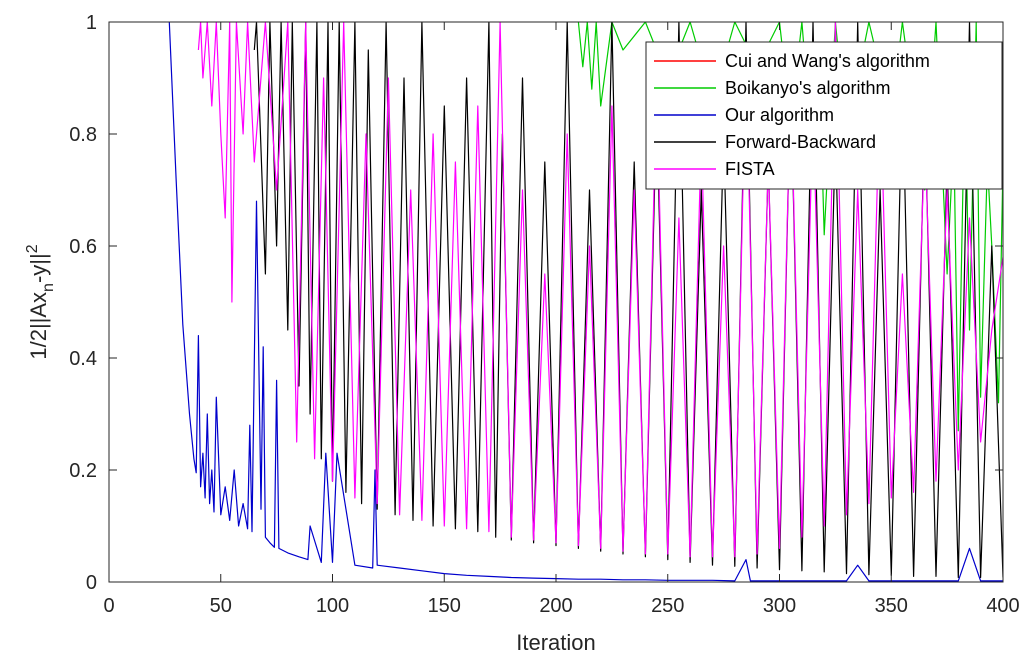 The height and width of the screenshot is (660, 1027). I want to click on x-tick-label: 0, so click(108, 606).